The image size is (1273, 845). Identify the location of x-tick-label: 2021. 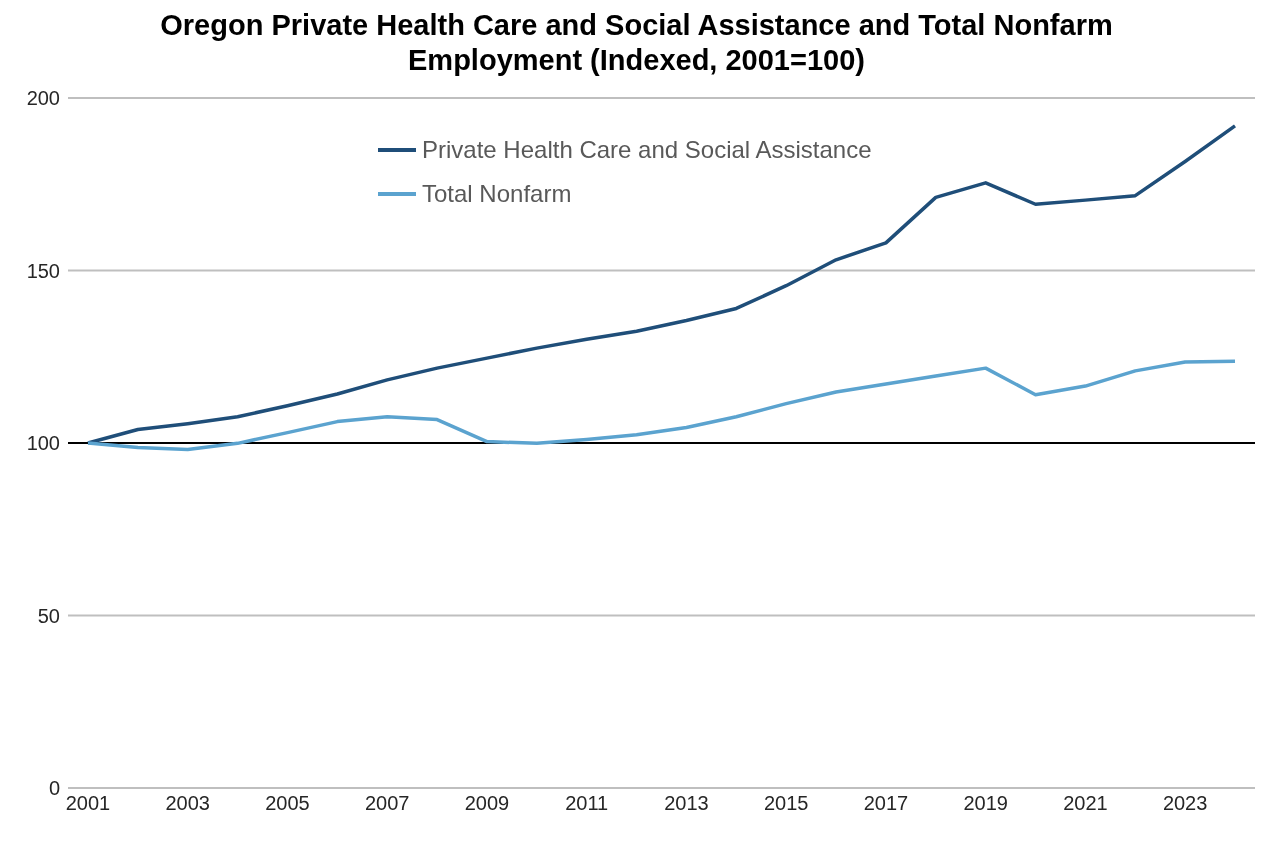
(1085, 803).